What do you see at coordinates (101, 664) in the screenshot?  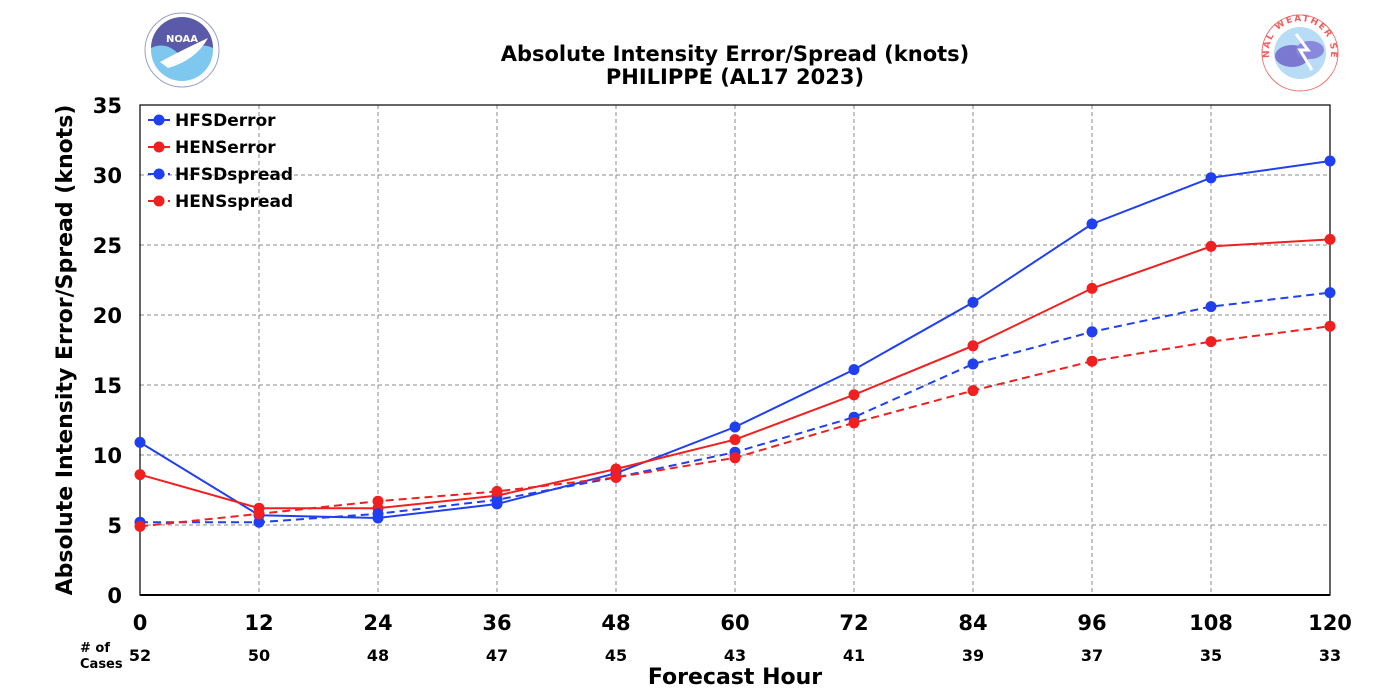 I see `cases-header: Cases` at bounding box center [101, 664].